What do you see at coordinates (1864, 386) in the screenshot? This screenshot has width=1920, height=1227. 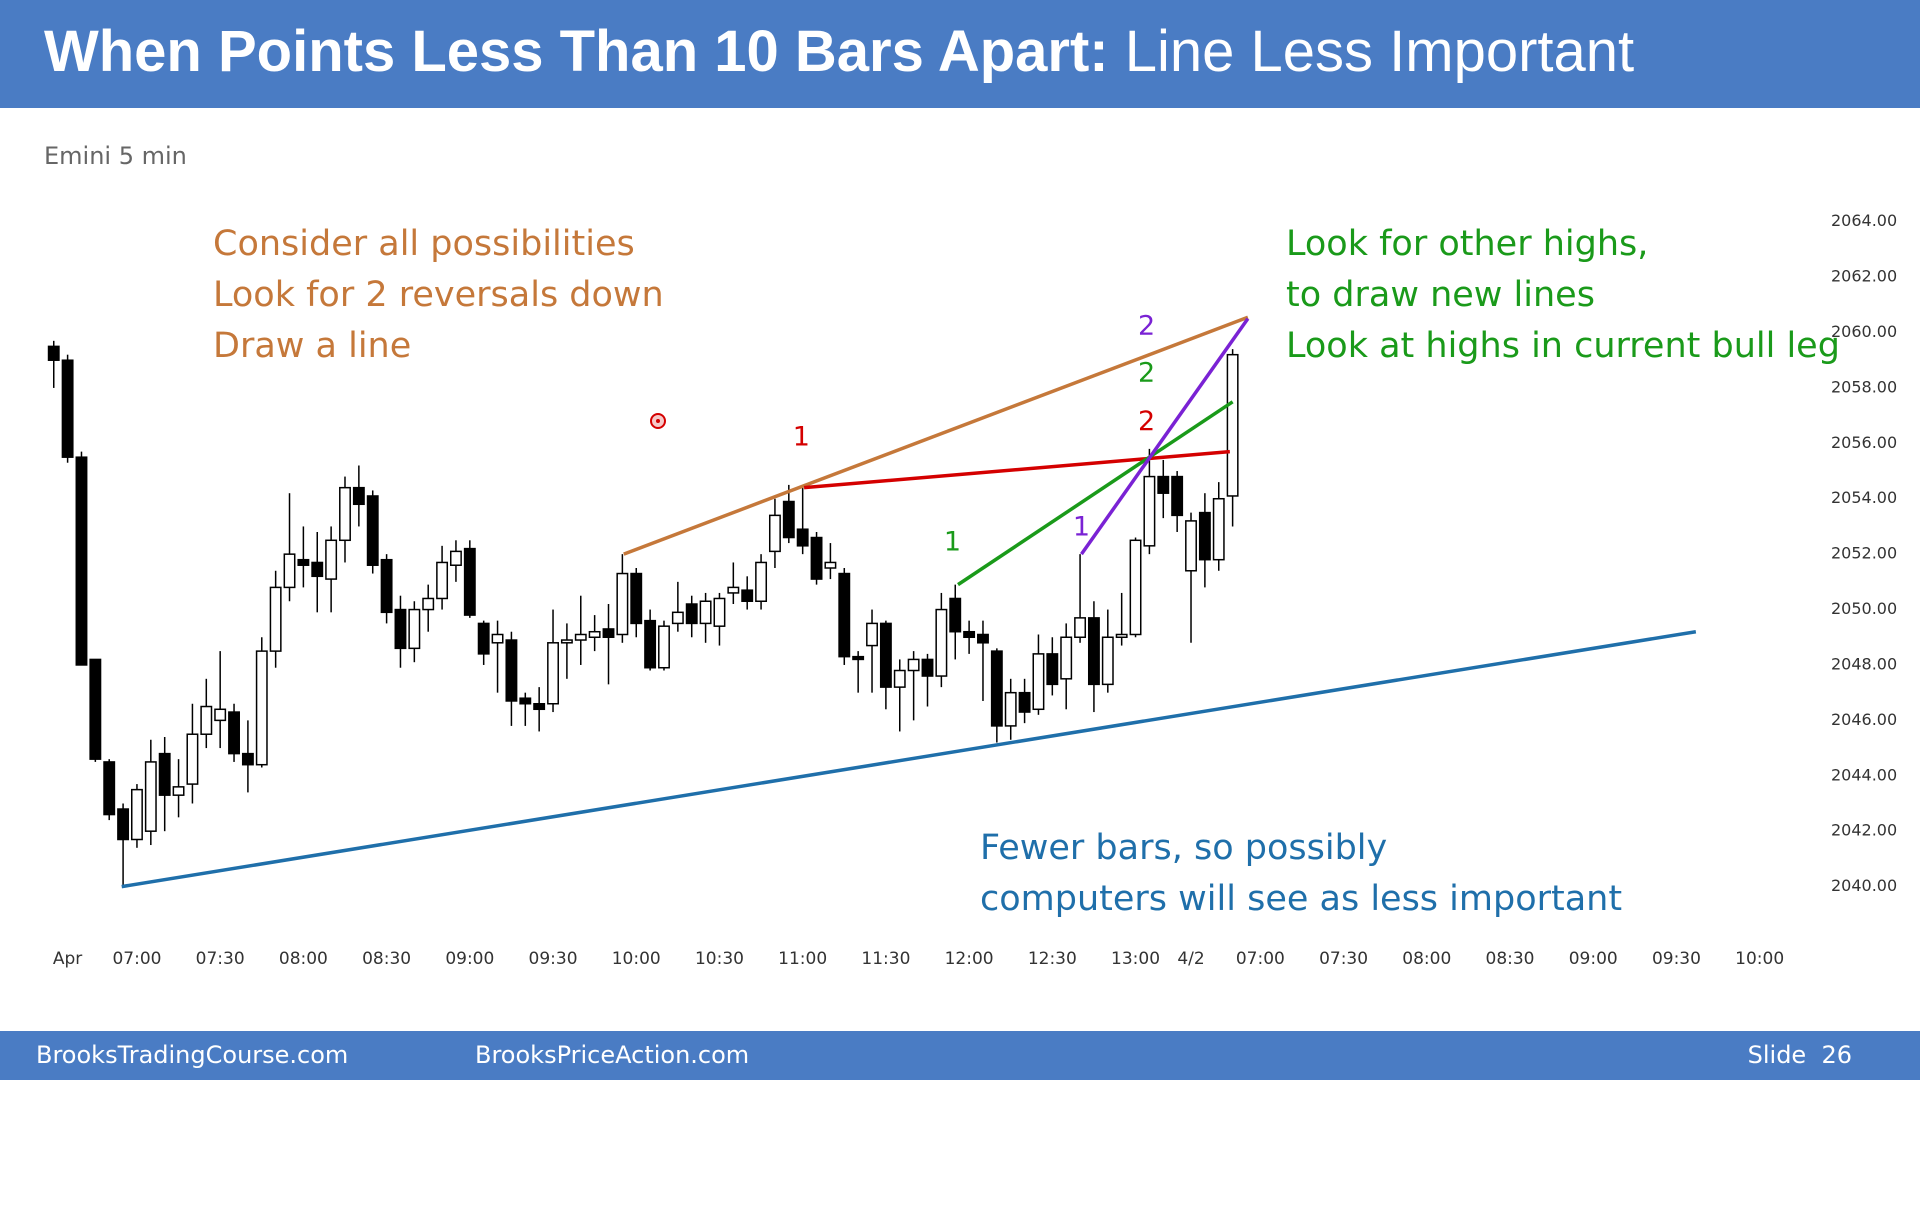 I see `y-tick-label: 2058.00` at bounding box center [1864, 386].